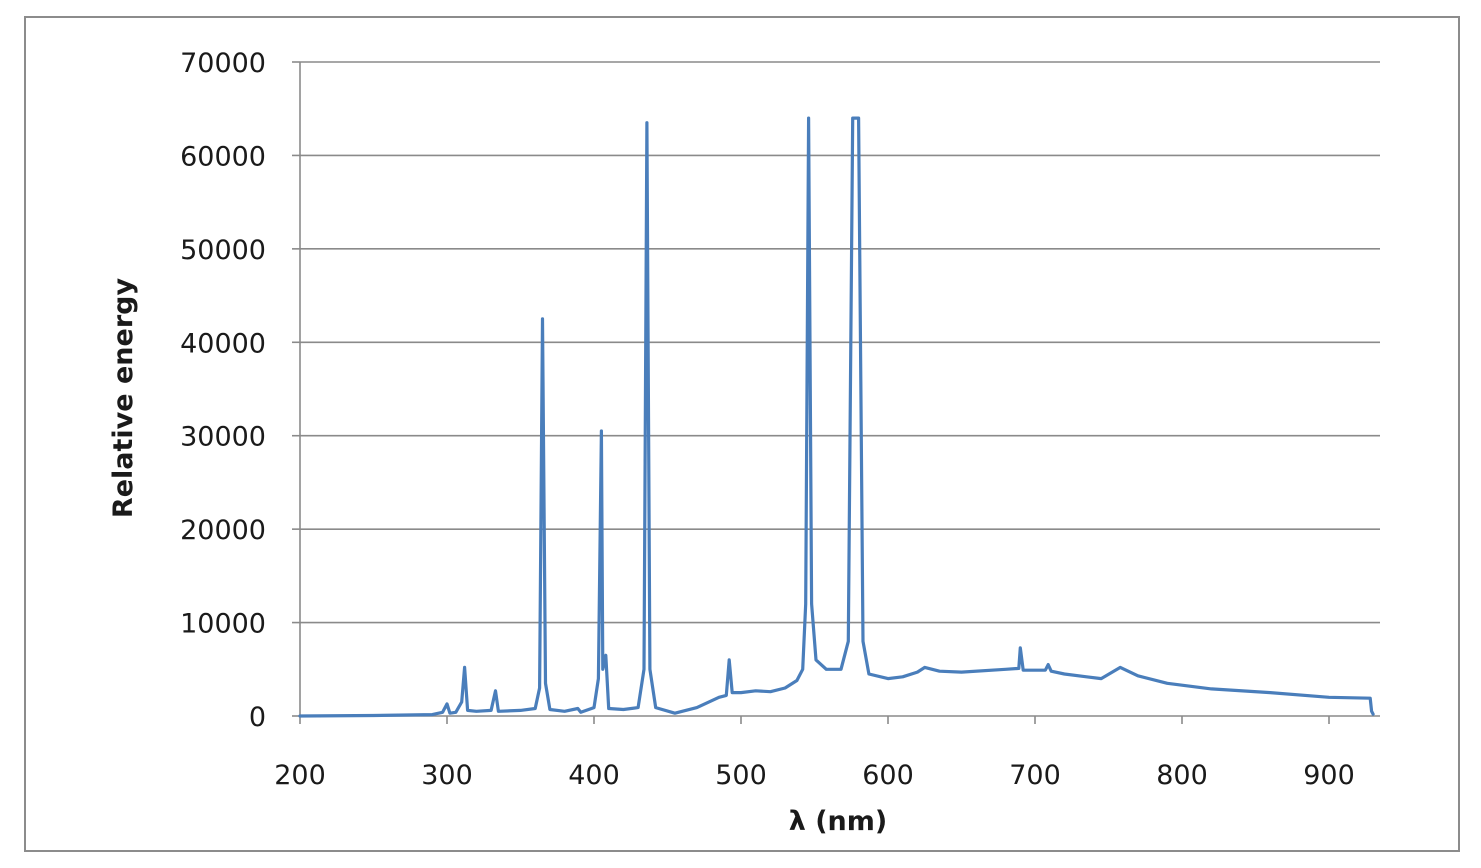 The width and height of the screenshot is (1481, 868). Describe the element at coordinates (1035, 775) in the screenshot. I see `x-tick-label: 700` at that location.